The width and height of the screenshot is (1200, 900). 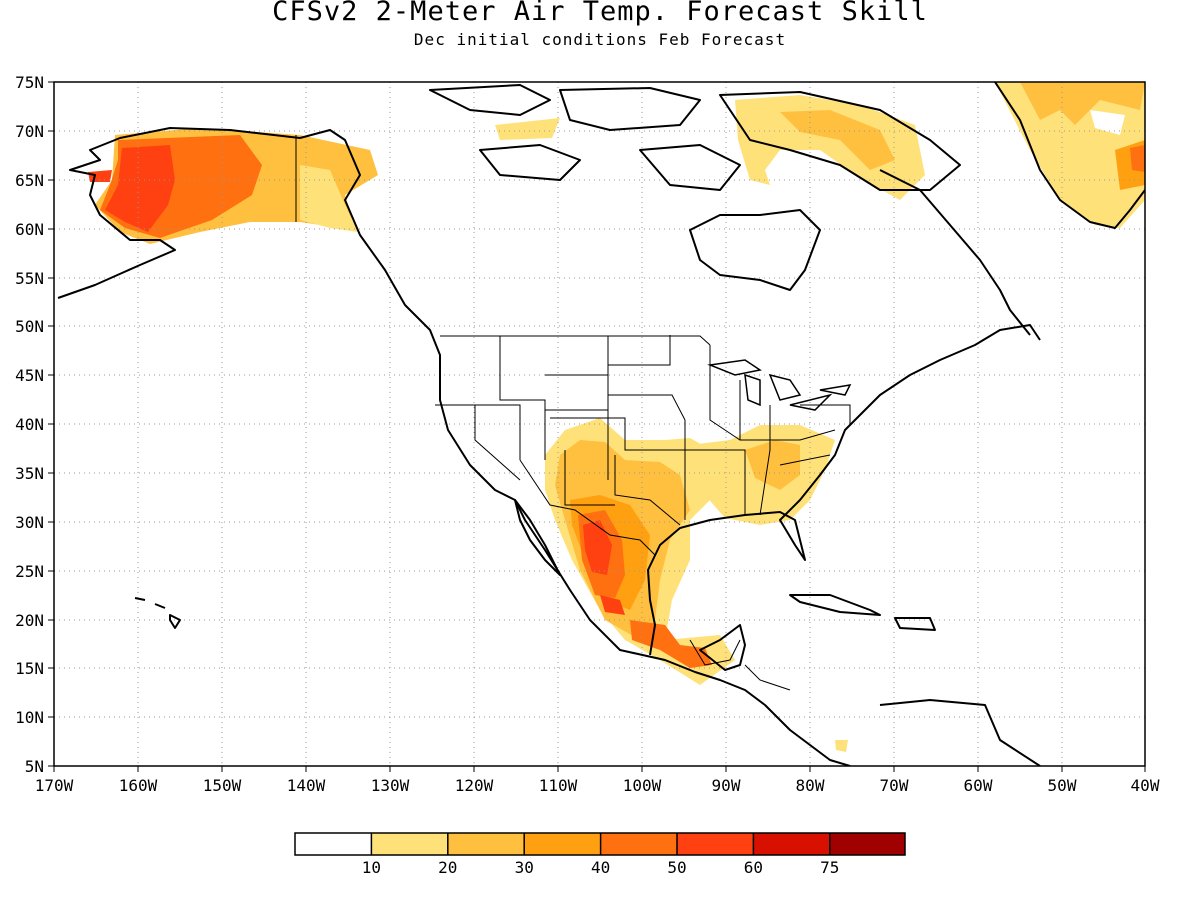 I want to click on lat-label: 15N, so click(x=29, y=668).